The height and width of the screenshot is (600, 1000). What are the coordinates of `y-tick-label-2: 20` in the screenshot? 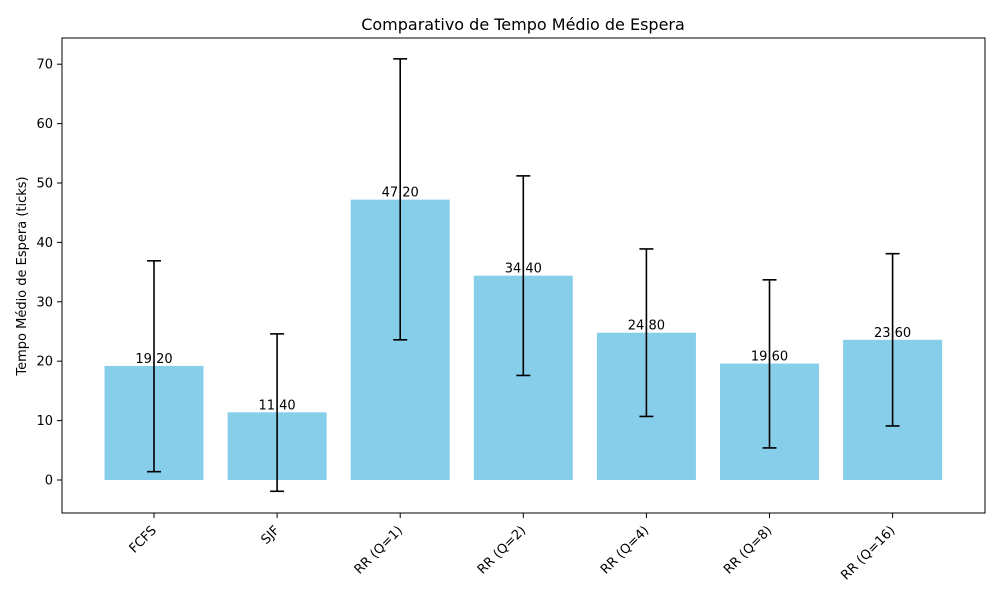 It's located at (44, 362).